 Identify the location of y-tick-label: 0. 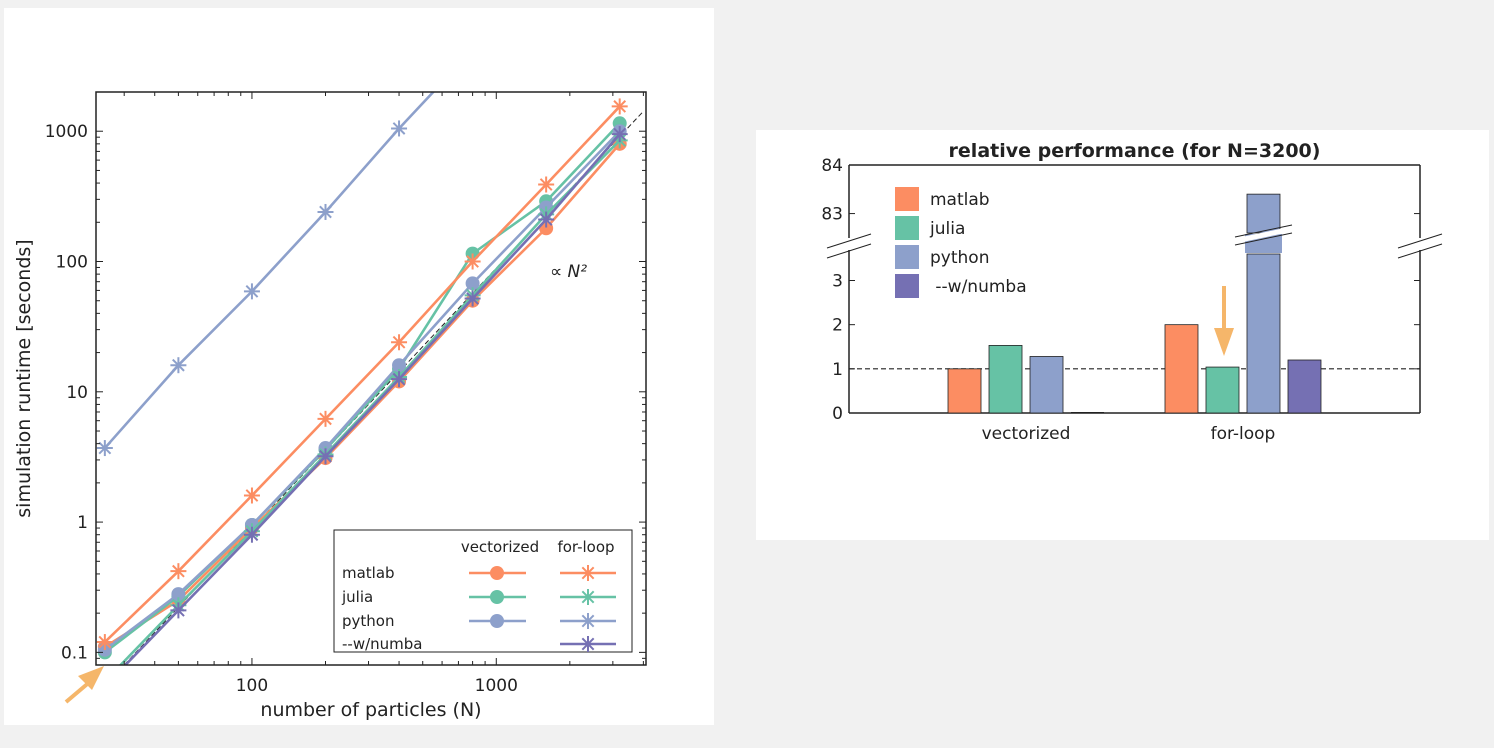
(837, 414).